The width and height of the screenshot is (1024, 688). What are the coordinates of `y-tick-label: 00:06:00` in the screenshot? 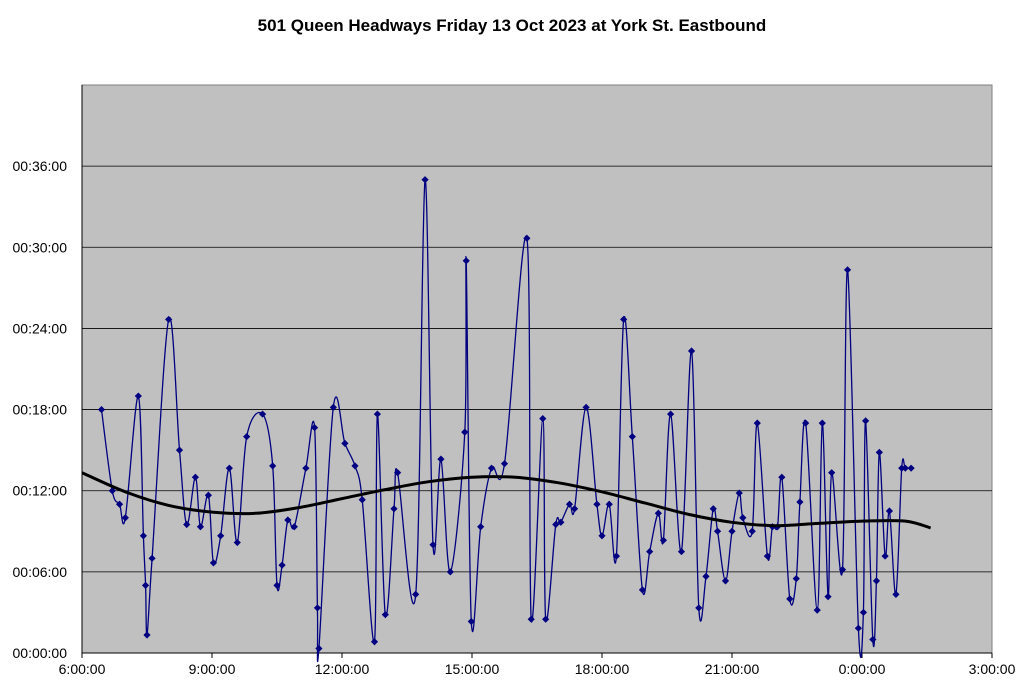 It's located at (40, 572).